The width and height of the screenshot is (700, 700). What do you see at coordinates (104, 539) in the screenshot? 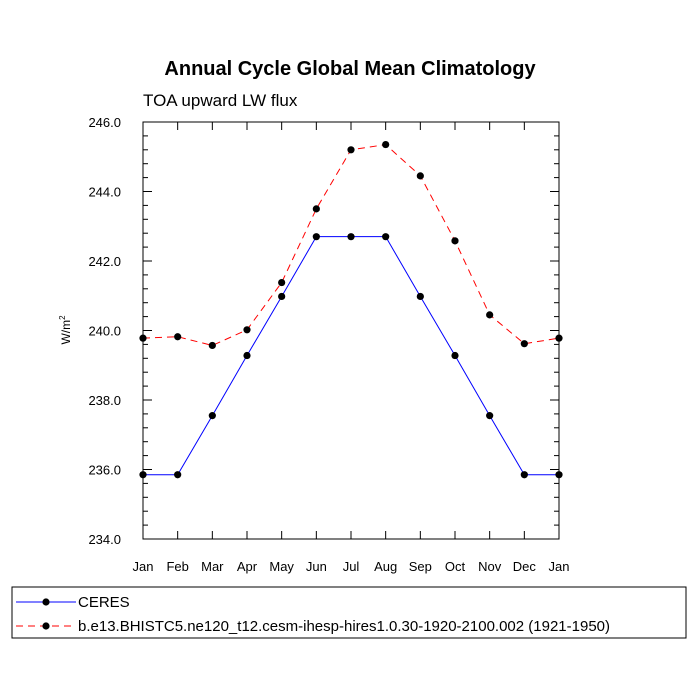
I see `y-tick-label: 234.0` at bounding box center [104, 539].